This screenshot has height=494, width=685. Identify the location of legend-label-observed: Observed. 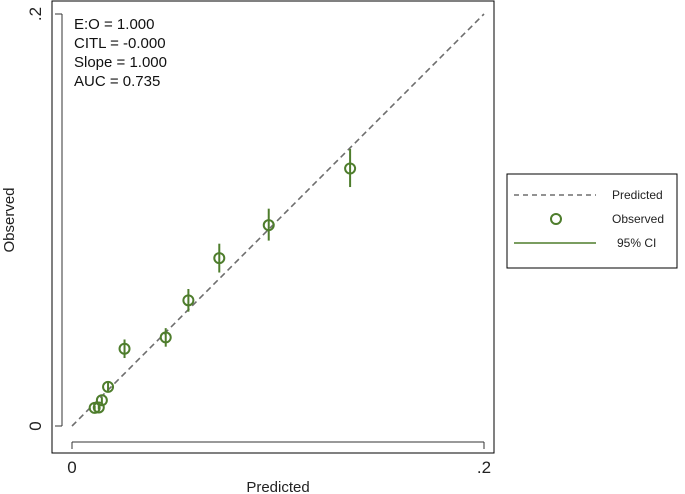
(638, 219).